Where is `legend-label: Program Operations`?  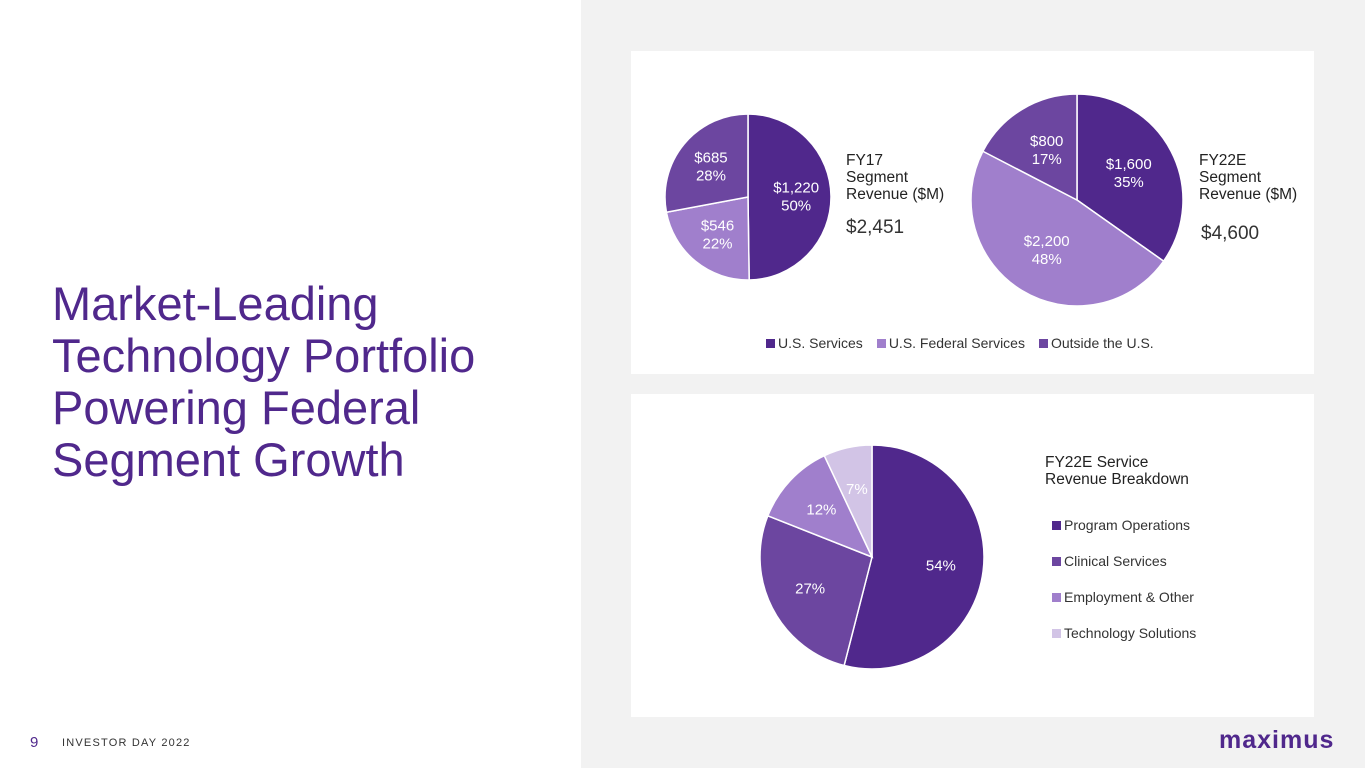
legend-label: Program Operations is located at coordinates (1127, 525).